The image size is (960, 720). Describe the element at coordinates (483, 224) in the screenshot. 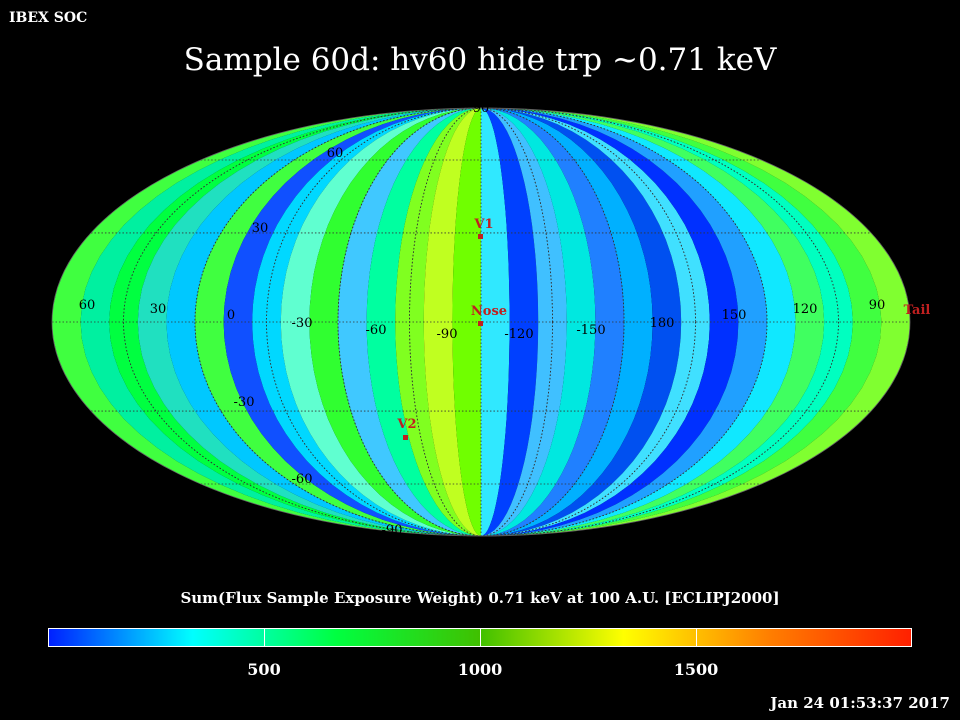

I see `svg-text: V1` at that location.